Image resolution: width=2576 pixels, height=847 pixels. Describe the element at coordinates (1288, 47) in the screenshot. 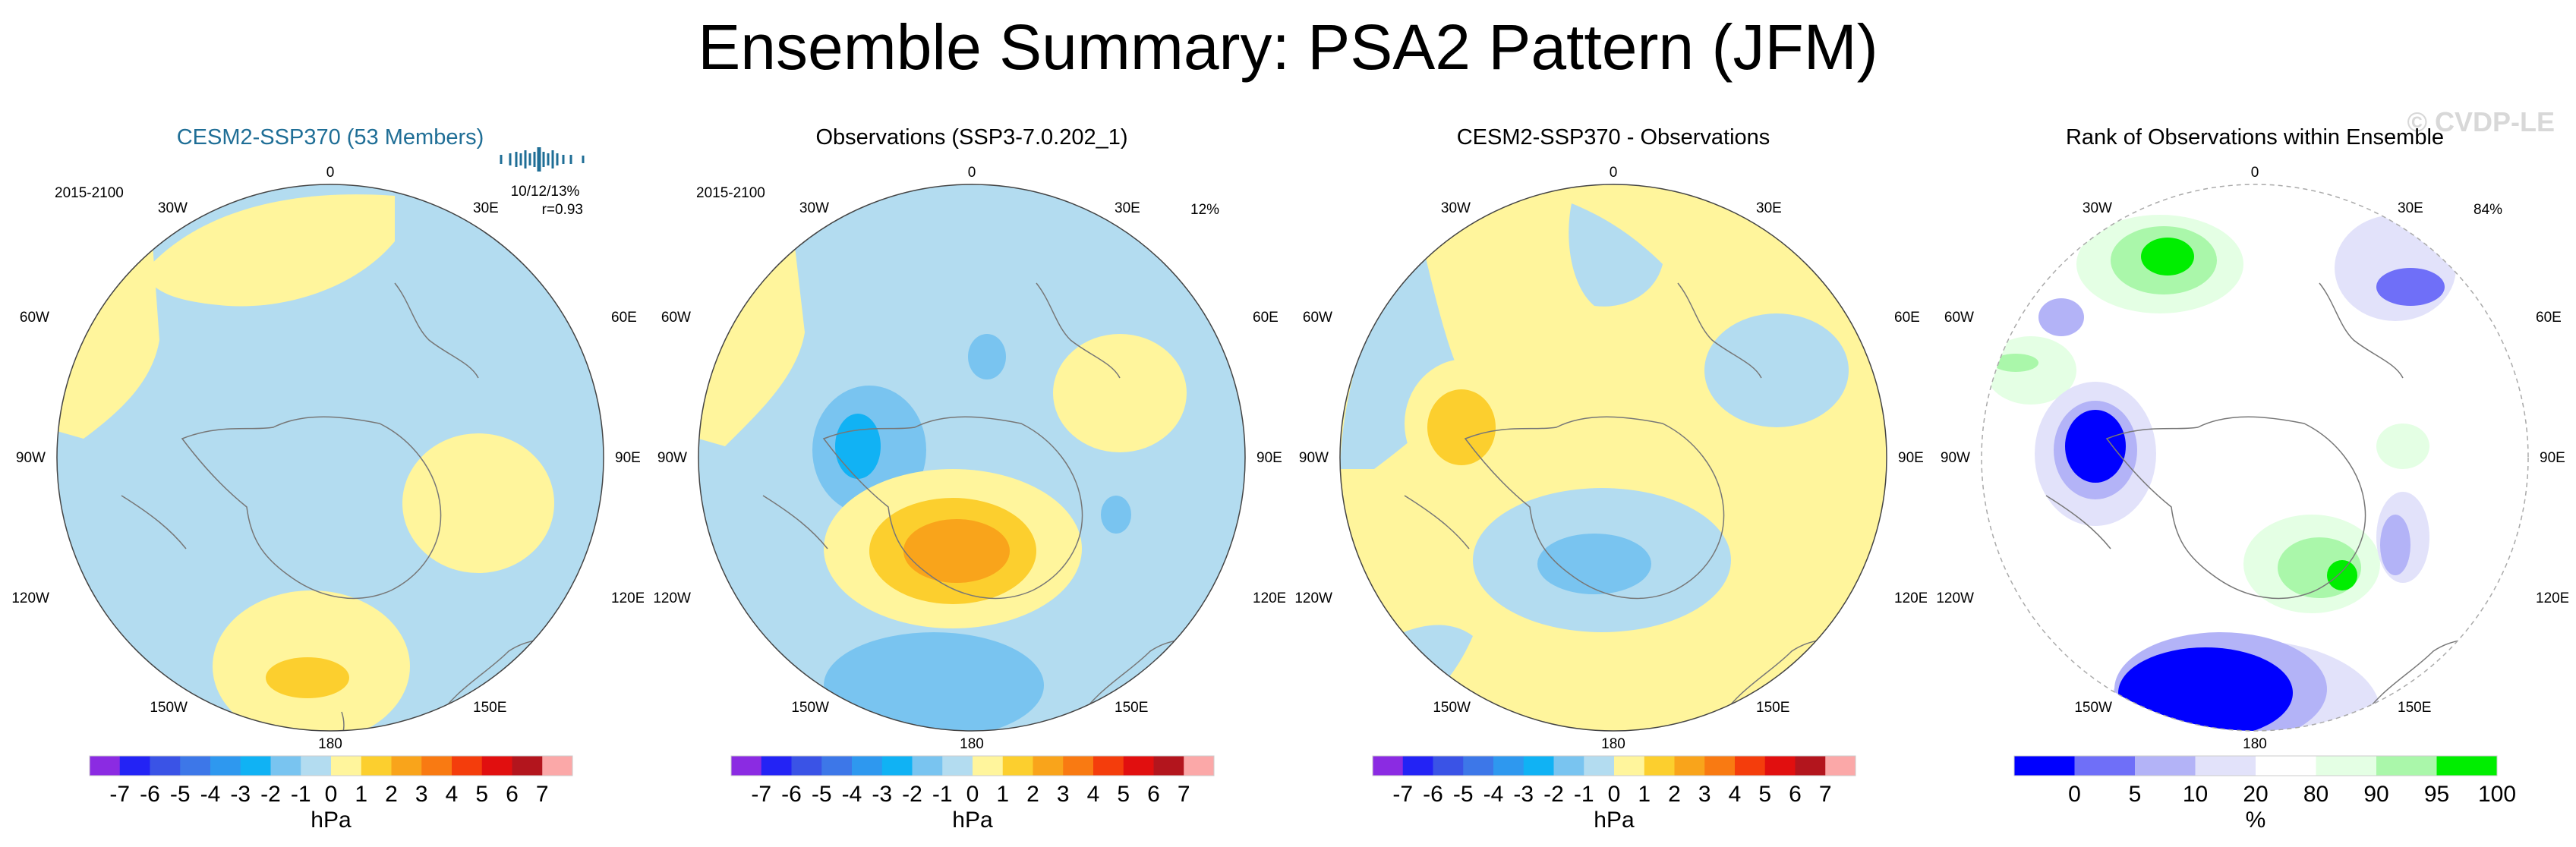

I see `main-title: Ensemble Summary: PSA2 Pattern (JFM)` at that location.